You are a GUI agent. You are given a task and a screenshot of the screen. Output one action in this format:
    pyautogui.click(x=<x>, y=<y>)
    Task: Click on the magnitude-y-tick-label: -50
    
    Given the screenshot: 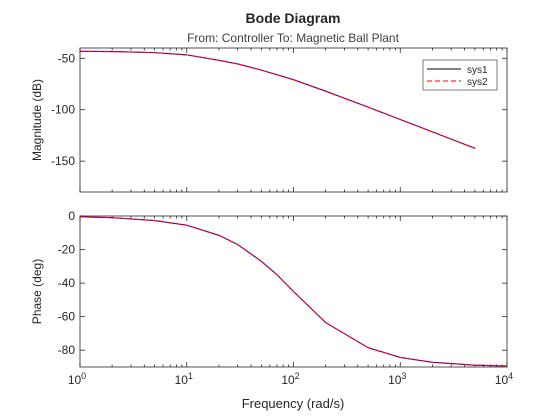 What is the action you would take?
    pyautogui.click(x=67, y=58)
    